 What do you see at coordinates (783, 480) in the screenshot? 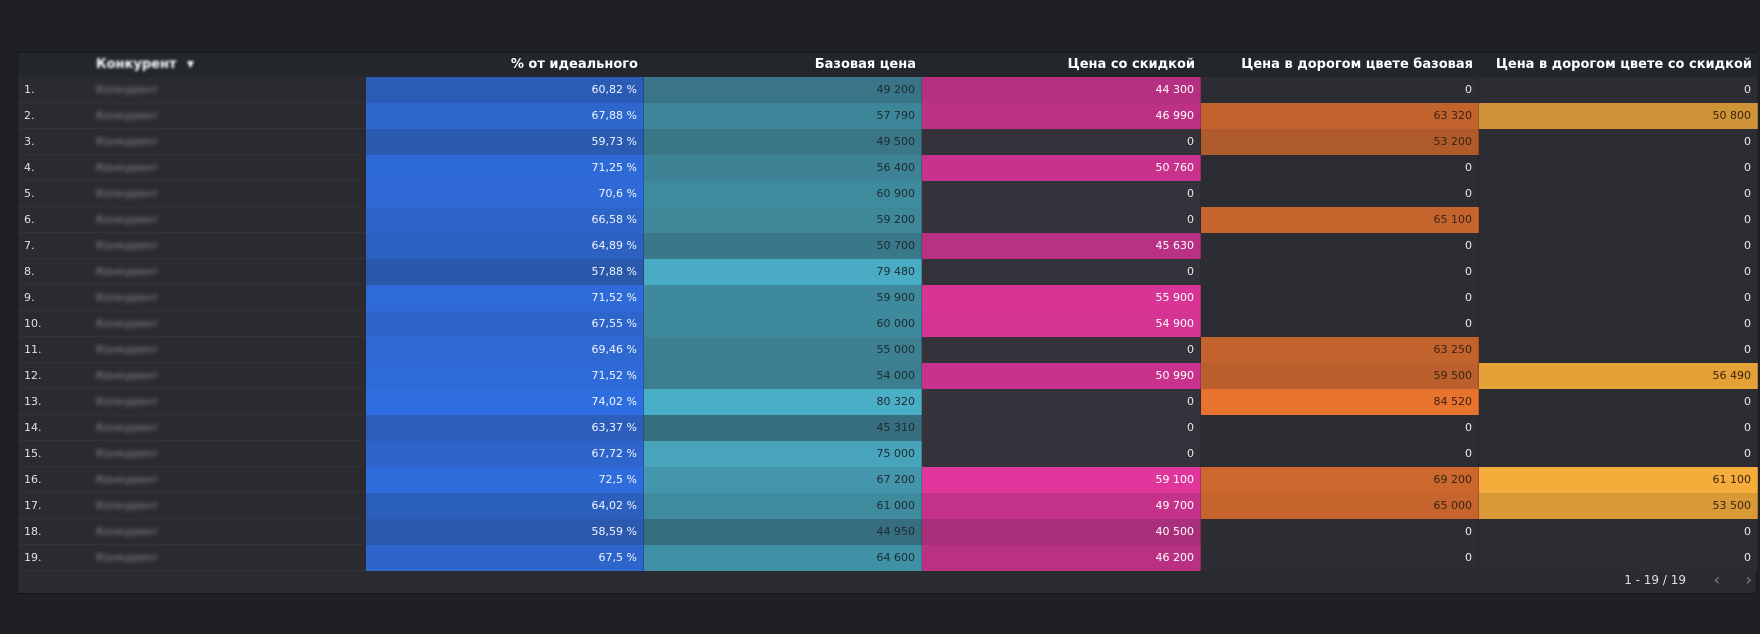
I see `cell-base-price: 67 200` at bounding box center [783, 480].